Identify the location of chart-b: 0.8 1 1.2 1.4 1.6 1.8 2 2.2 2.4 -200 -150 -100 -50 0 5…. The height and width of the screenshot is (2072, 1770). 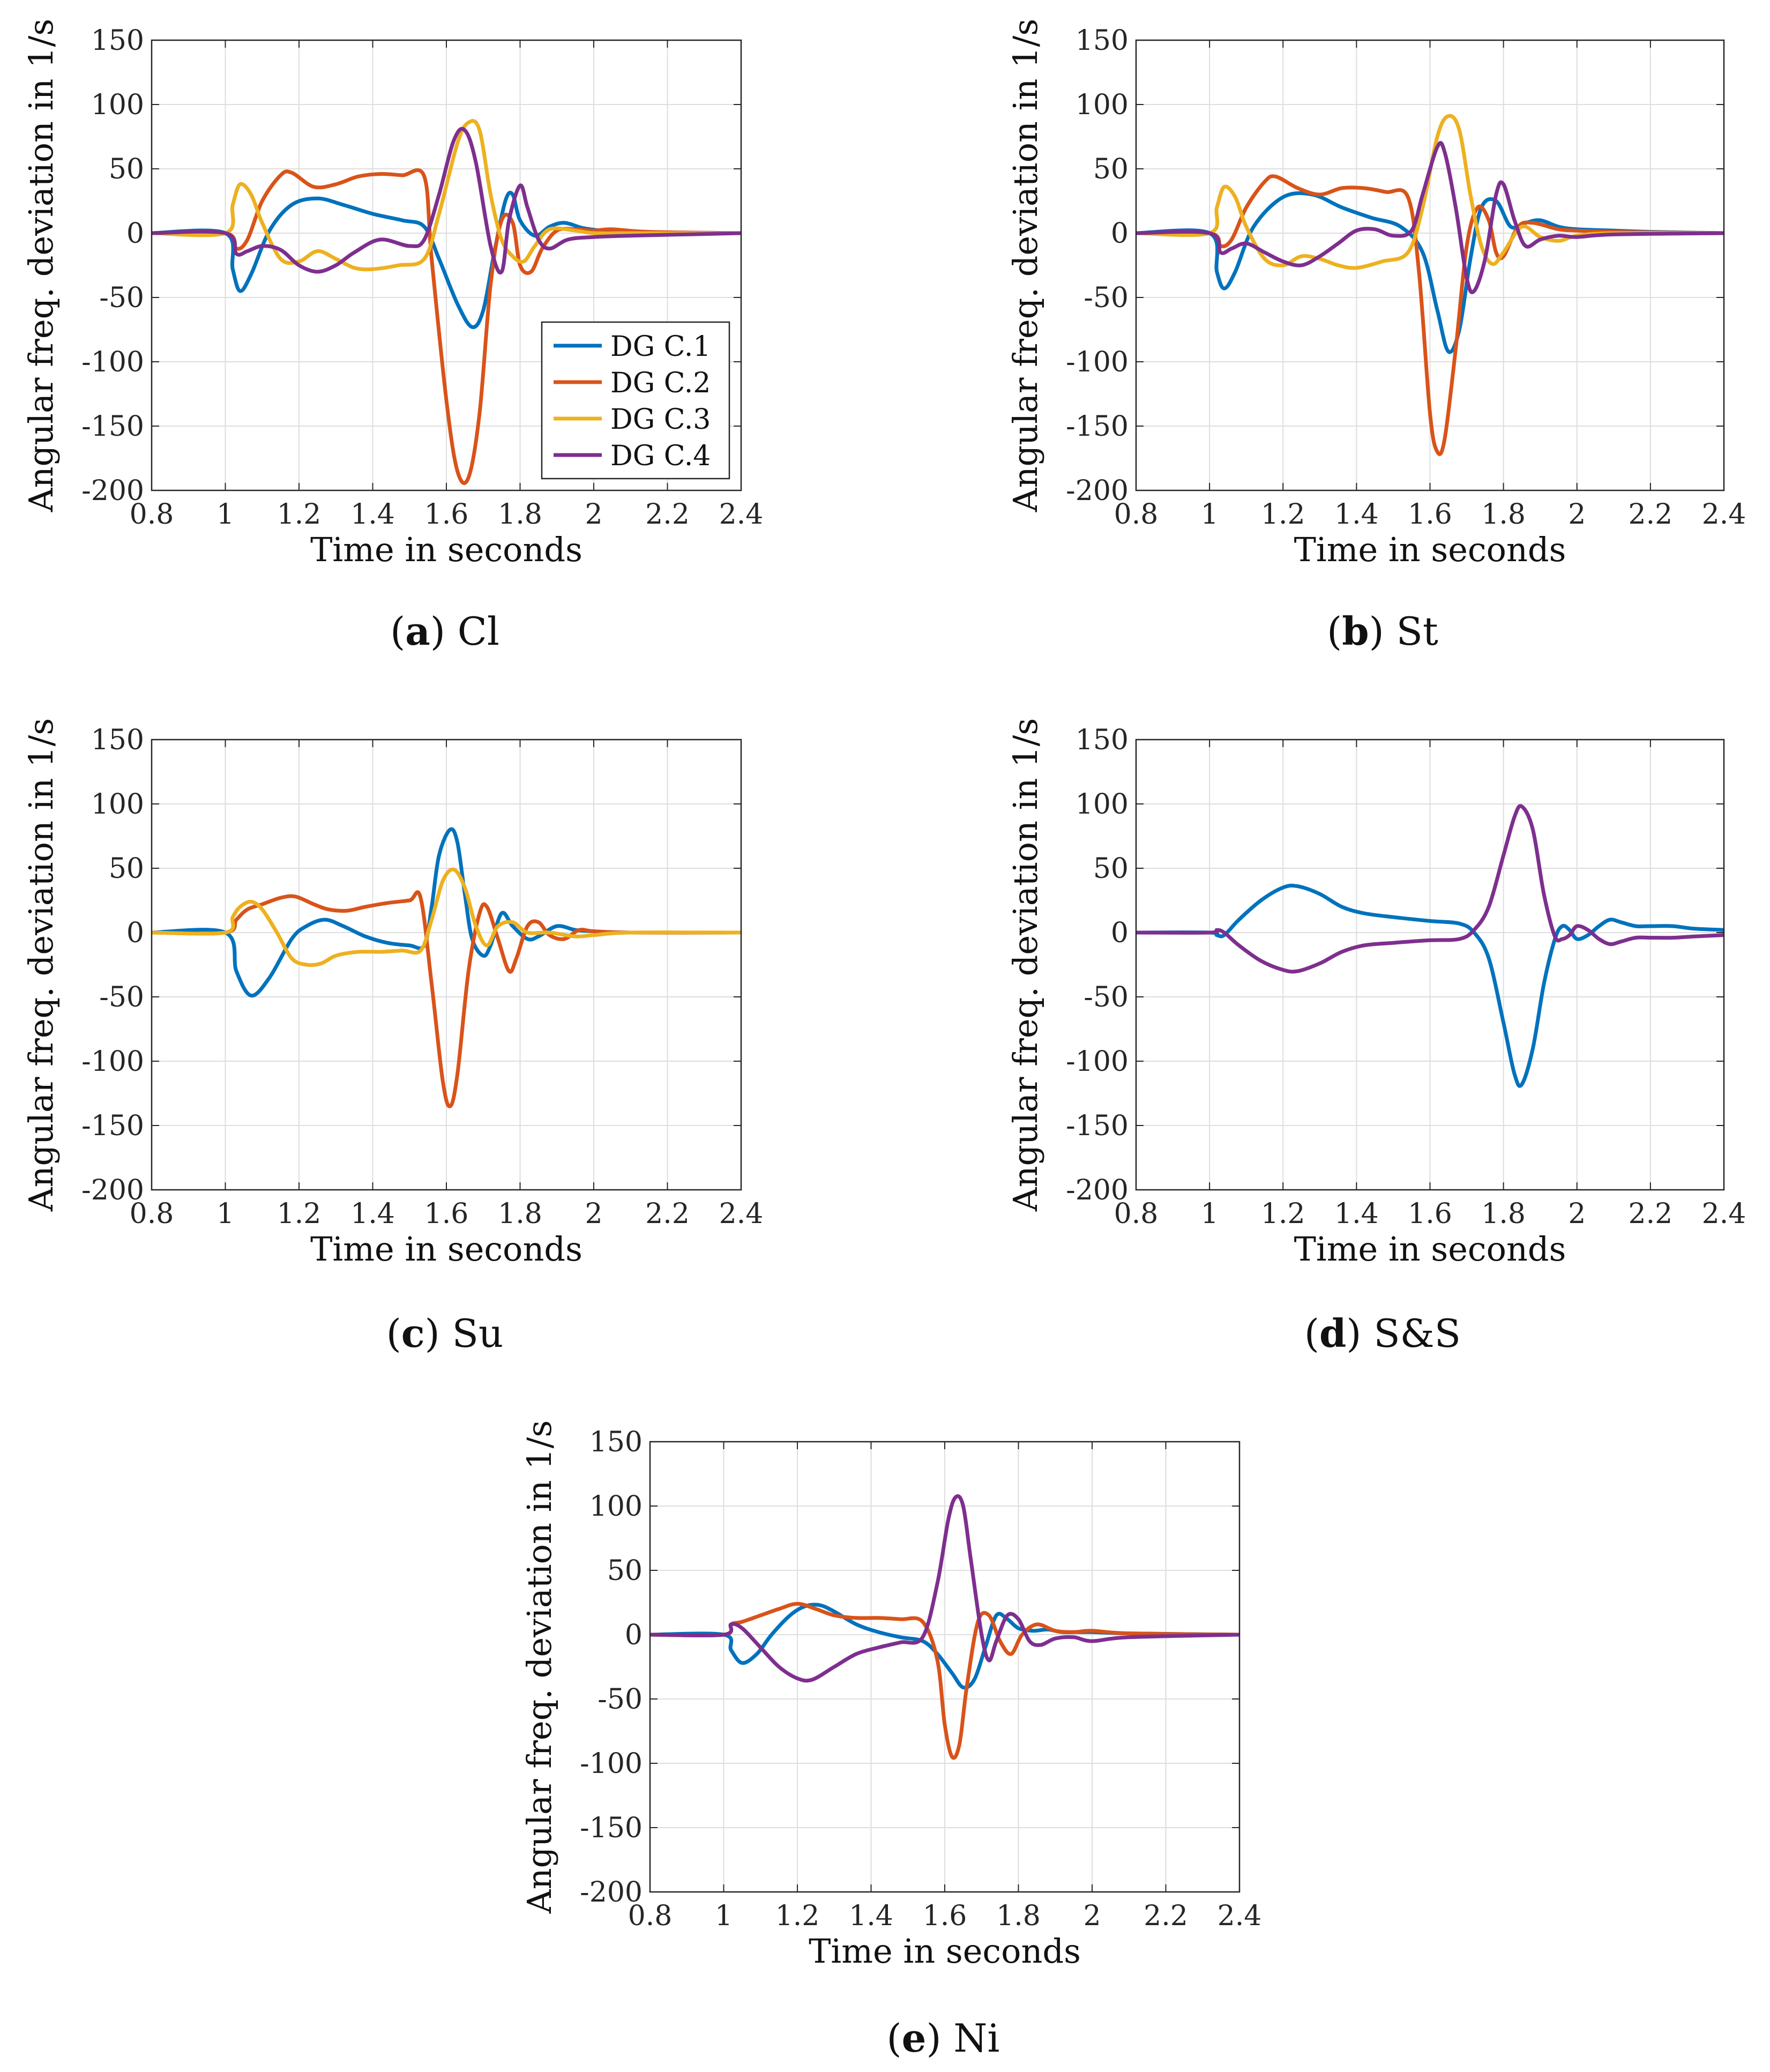
(1376, 294).